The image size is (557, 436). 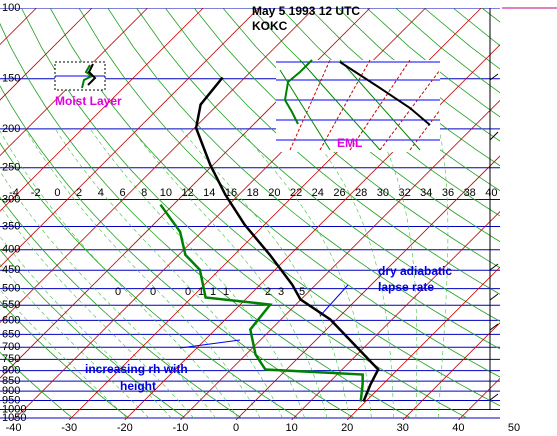 What do you see at coordinates (361, 193) in the screenshot?
I see `upper-scale-label: 28` at bounding box center [361, 193].